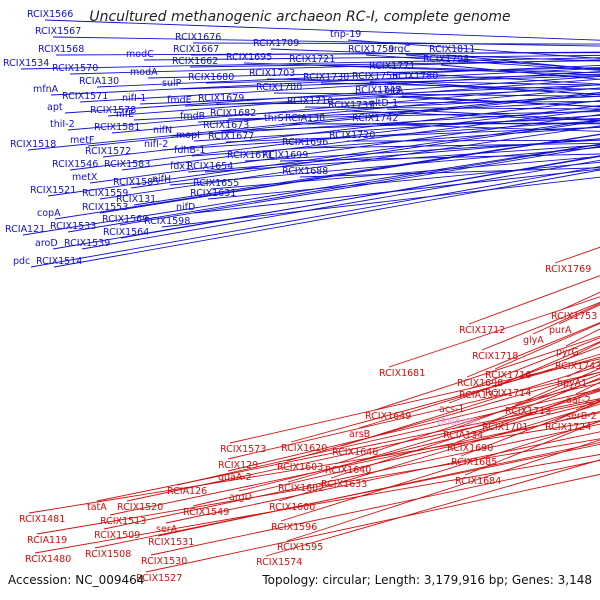  Describe the element at coordinates (21, 261) in the screenshot. I see `gene-label: pdc` at that location.